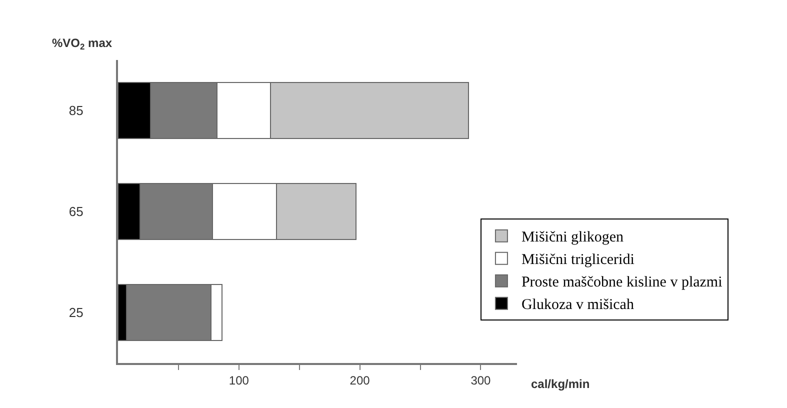 The height and width of the screenshot is (408, 787). What do you see at coordinates (481, 380) in the screenshot?
I see `x-tick-label: 300` at bounding box center [481, 380].